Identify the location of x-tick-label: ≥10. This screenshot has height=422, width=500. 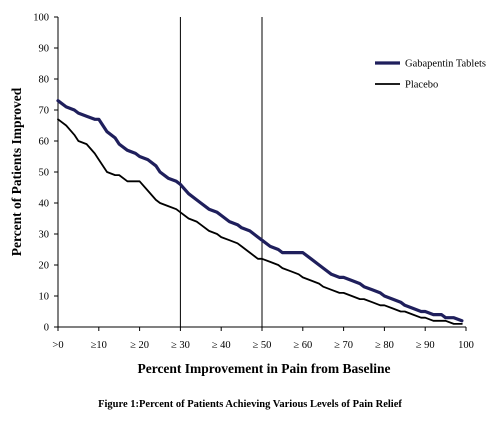
(99, 345).